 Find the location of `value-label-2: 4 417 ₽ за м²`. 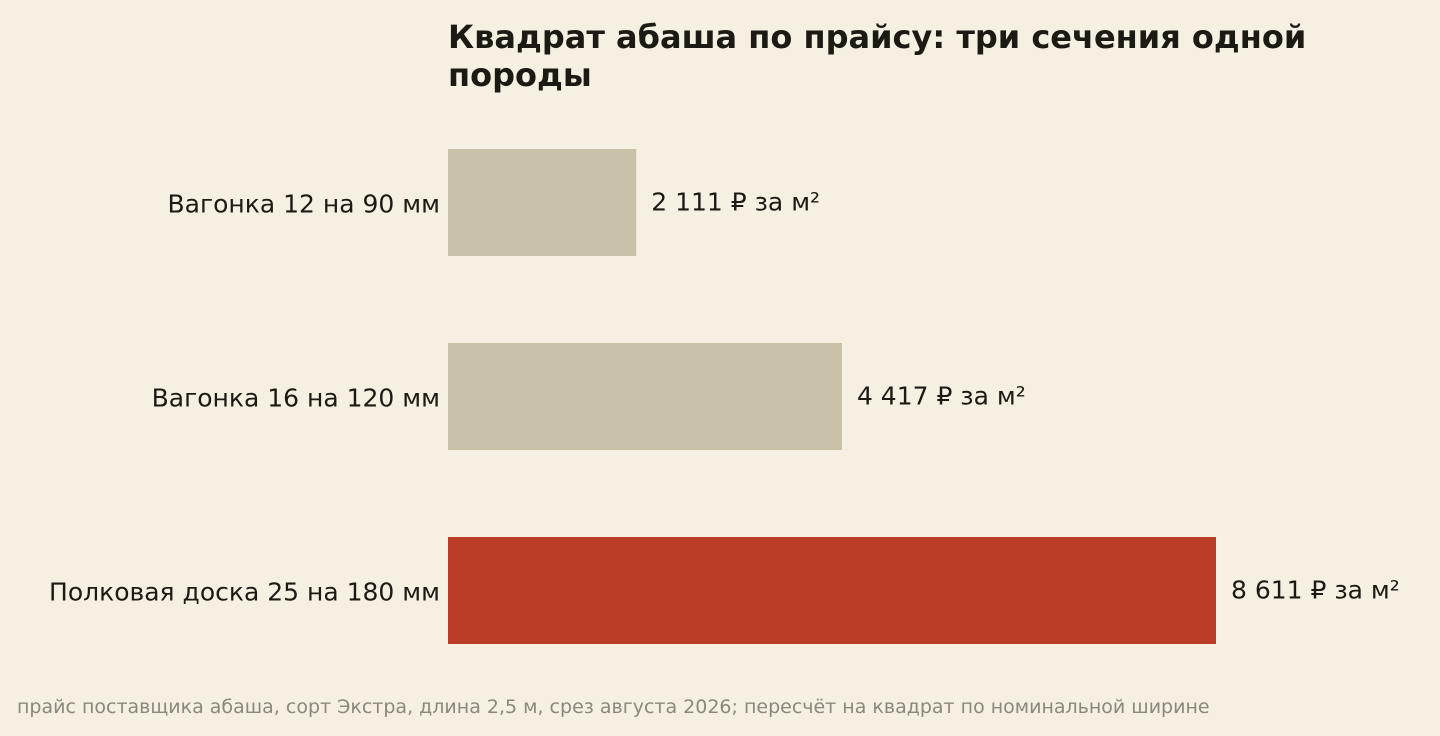

value-label-2: 4 417 ₽ за м² is located at coordinates (941, 396).